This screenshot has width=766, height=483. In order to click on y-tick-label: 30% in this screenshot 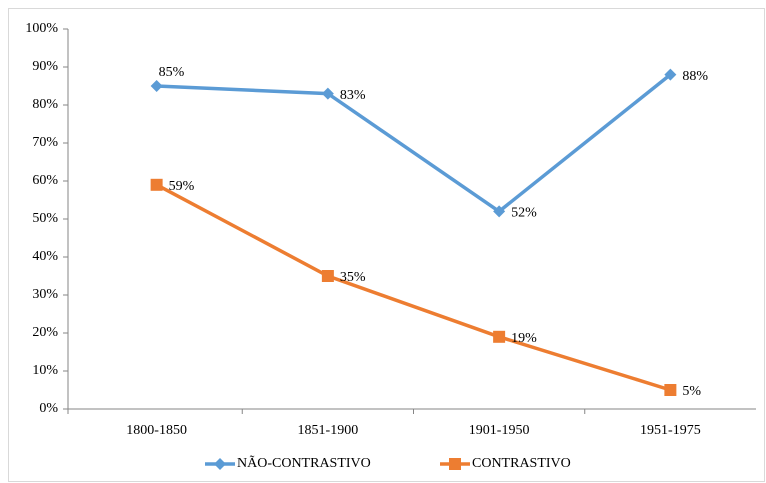, I will do `click(45, 294)`.